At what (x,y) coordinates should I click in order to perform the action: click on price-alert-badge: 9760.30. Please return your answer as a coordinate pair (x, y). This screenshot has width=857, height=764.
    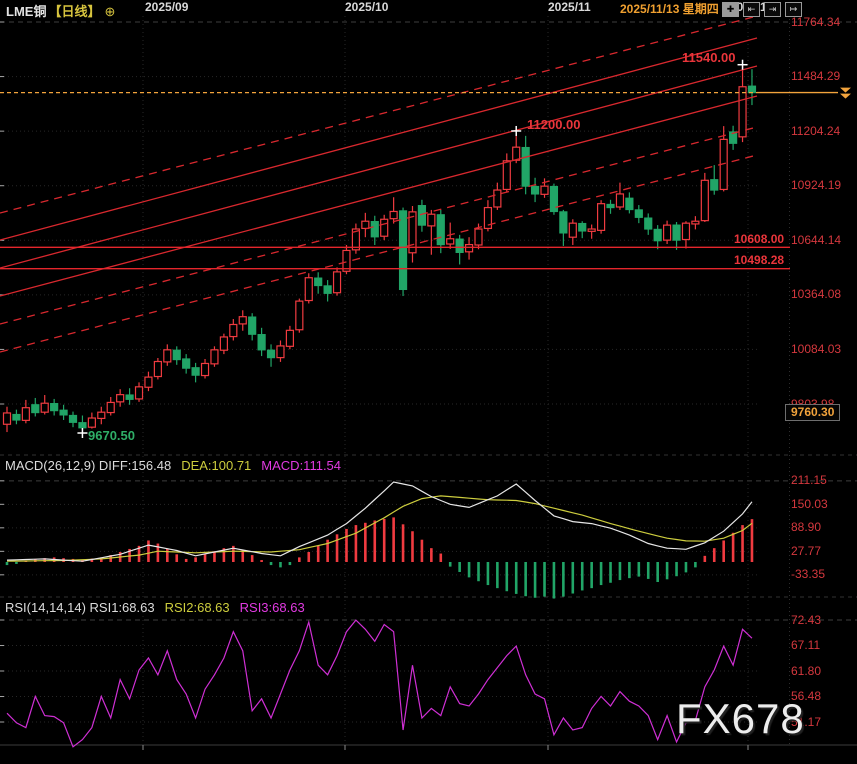
    Looking at the image, I should click on (813, 412).